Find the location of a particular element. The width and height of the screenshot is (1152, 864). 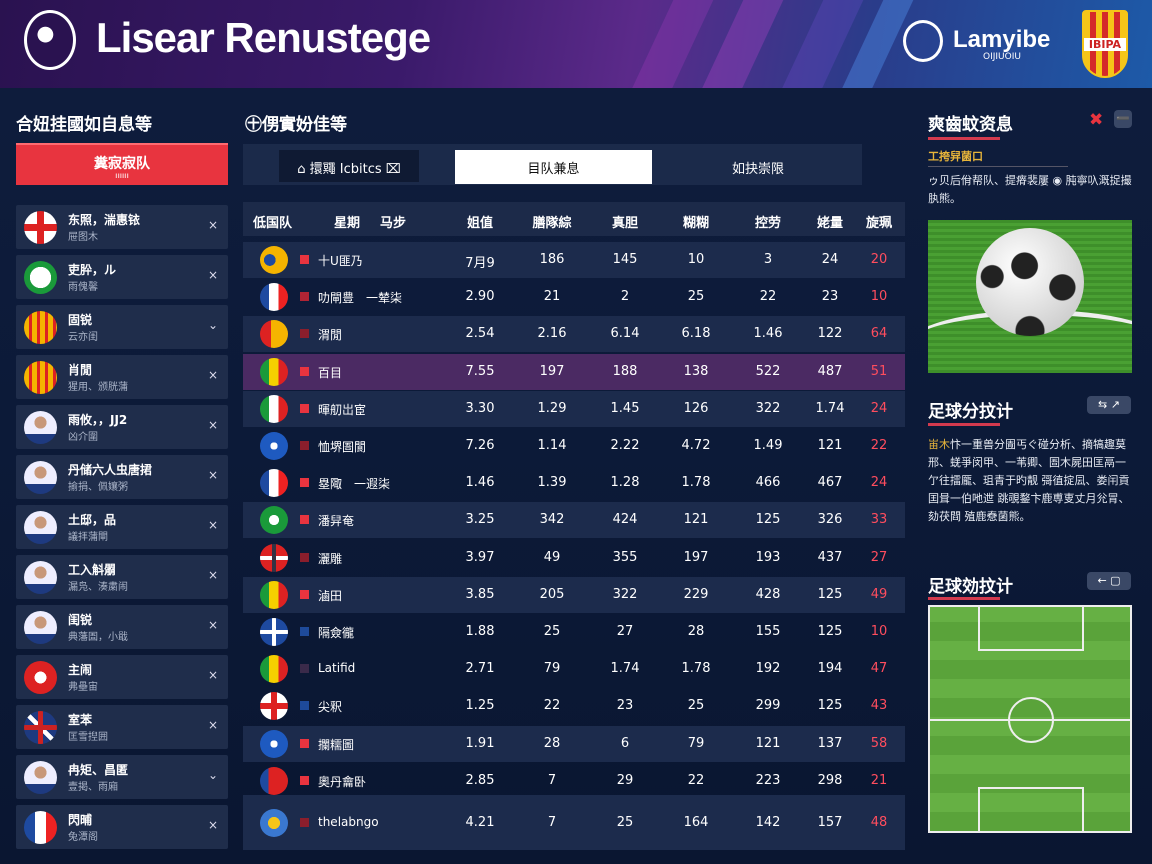

table-row: thelabngo 4.21 7 25 164 142 157 48 is located at coordinates (574, 822).